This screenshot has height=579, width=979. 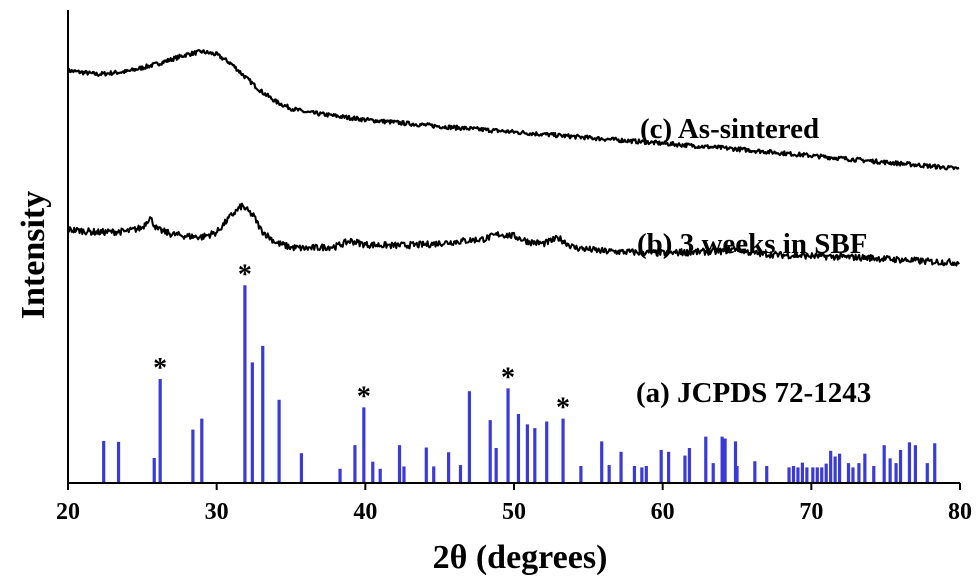 What do you see at coordinates (663, 512) in the screenshot?
I see `x-tick-label: 60` at bounding box center [663, 512].